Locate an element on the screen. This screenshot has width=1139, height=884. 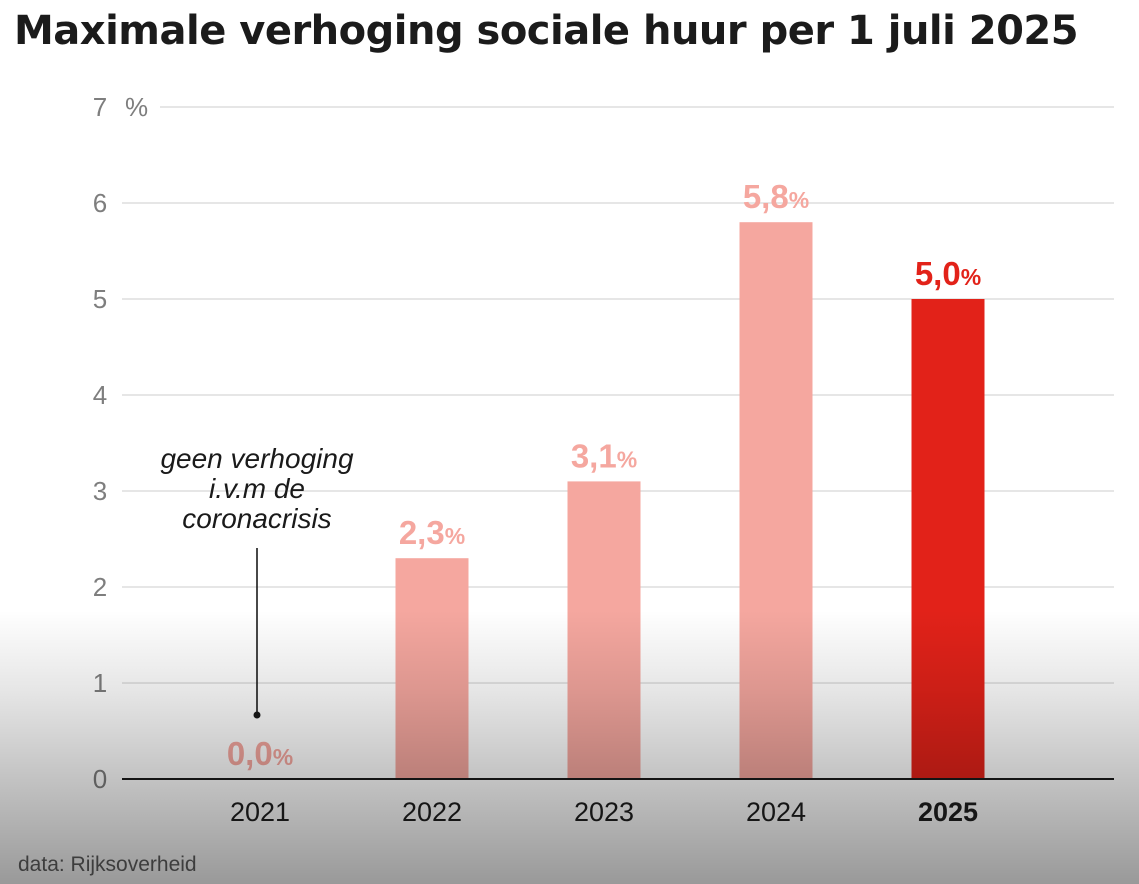
annotation-line: coronacrisis is located at coordinates (256, 518).